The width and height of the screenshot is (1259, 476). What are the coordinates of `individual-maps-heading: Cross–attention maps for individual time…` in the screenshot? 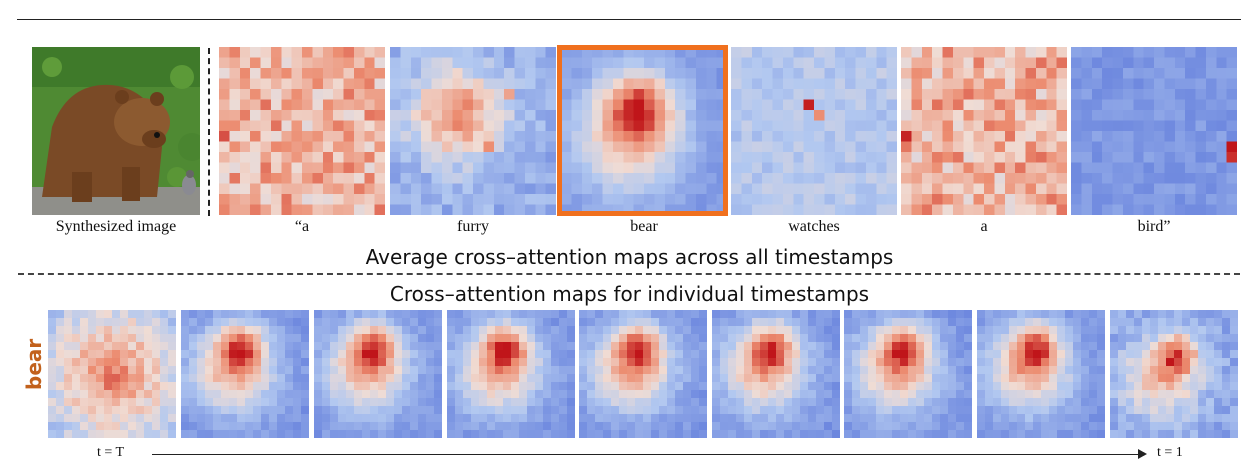 It's located at (629, 294).